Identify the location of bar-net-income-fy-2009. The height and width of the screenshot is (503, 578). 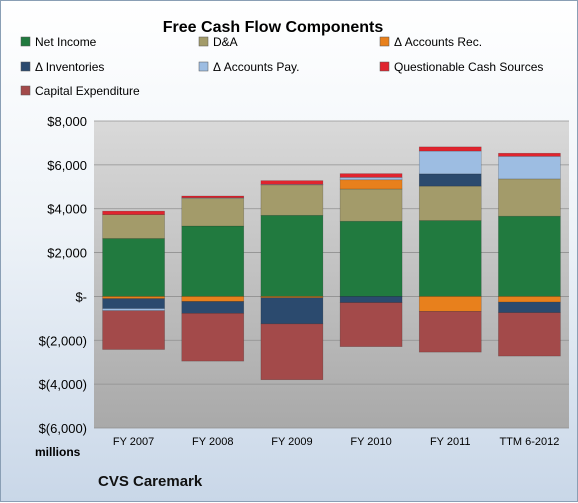
(292, 255).